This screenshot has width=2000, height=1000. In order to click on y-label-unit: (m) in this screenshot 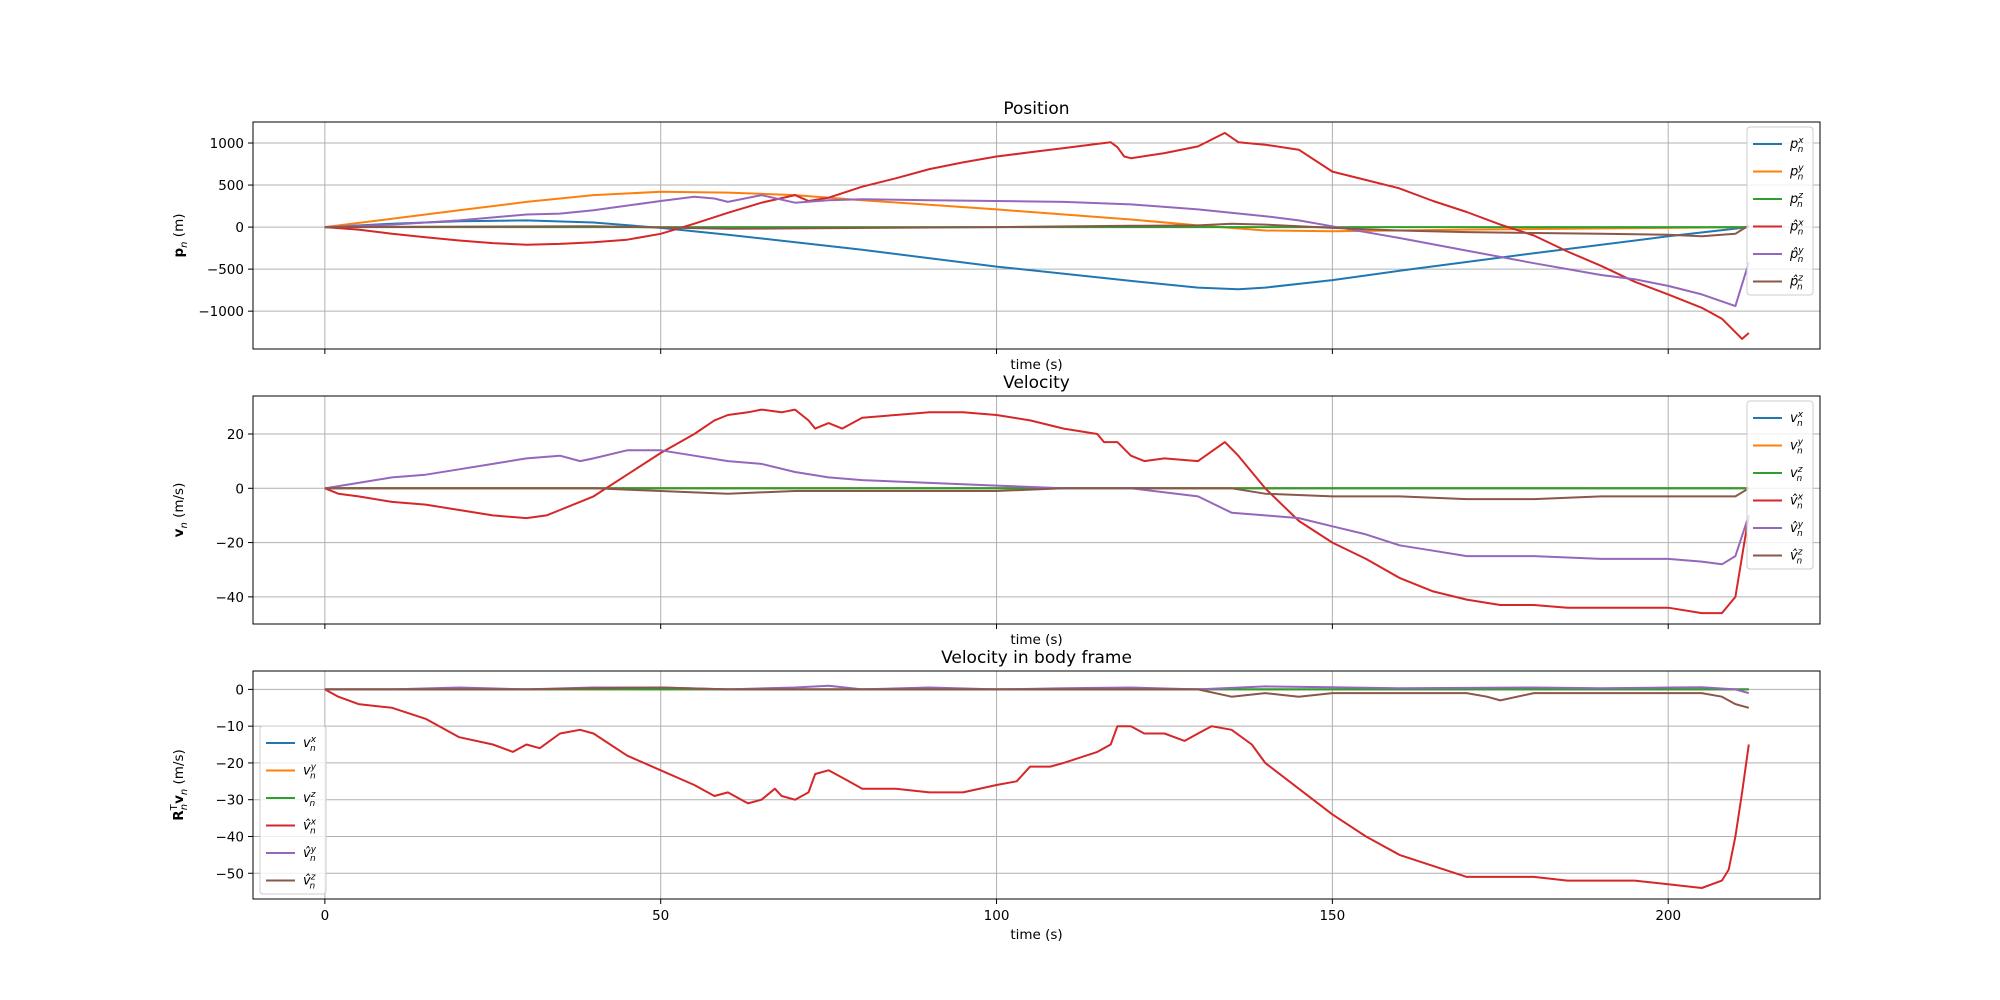, I will do `click(179, 228)`.